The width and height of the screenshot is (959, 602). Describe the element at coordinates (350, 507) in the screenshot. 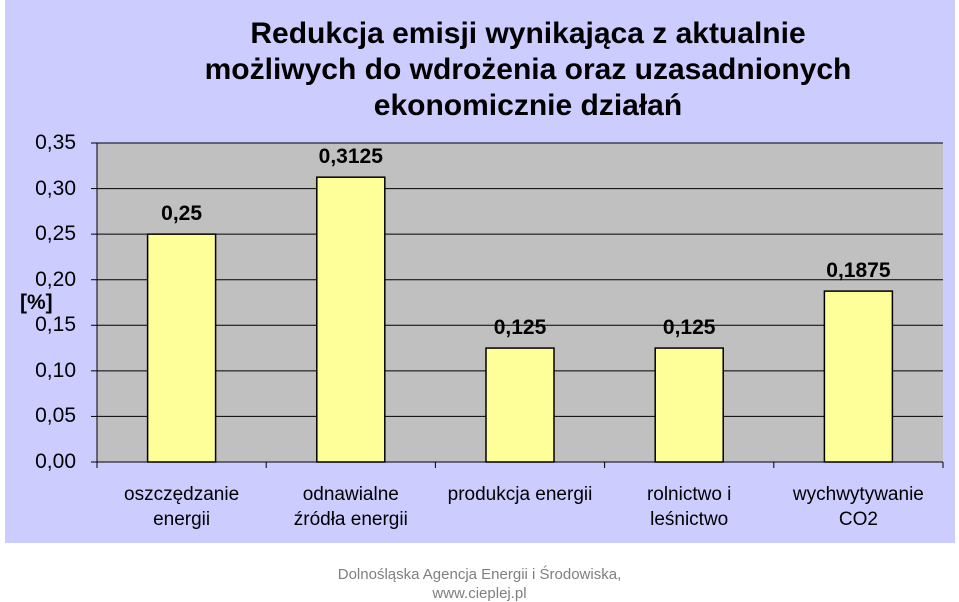

I see `x-tick-label: odnawialne źródła energii` at that location.